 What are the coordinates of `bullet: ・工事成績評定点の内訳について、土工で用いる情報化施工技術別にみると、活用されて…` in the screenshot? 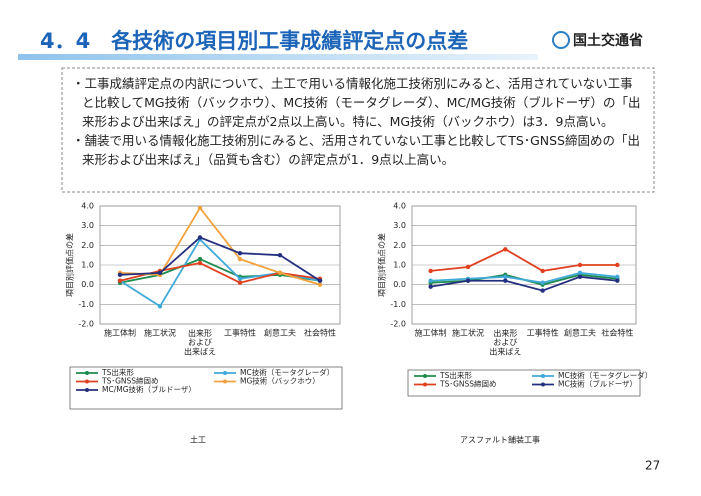 It's located at (356, 102).